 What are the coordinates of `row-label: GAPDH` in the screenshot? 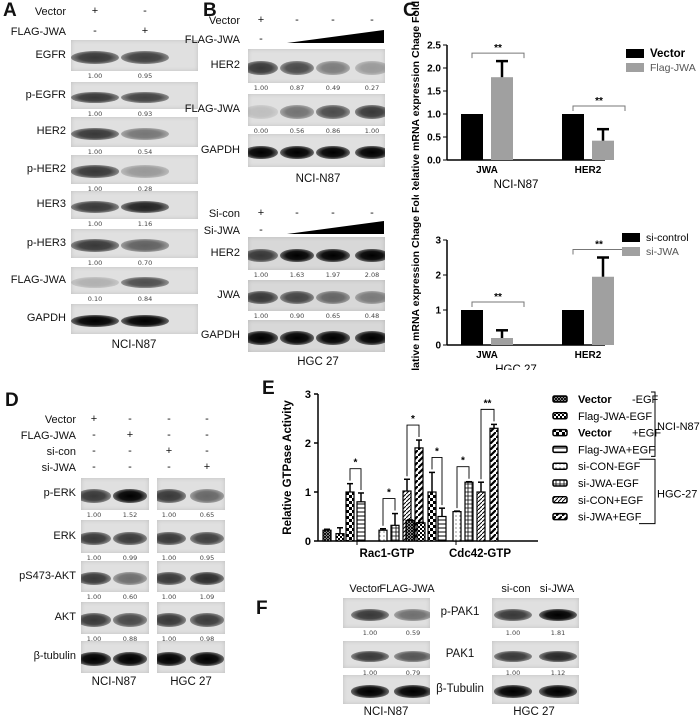 It's located at (220, 335).